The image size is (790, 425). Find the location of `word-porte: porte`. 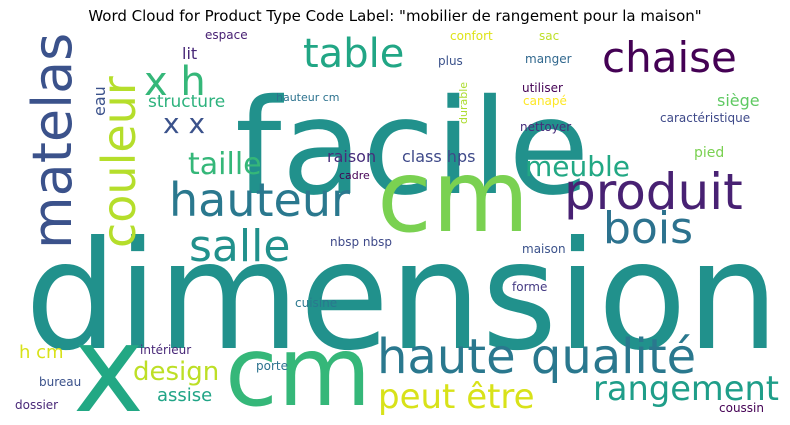

word-porte: porte is located at coordinates (272, 366).